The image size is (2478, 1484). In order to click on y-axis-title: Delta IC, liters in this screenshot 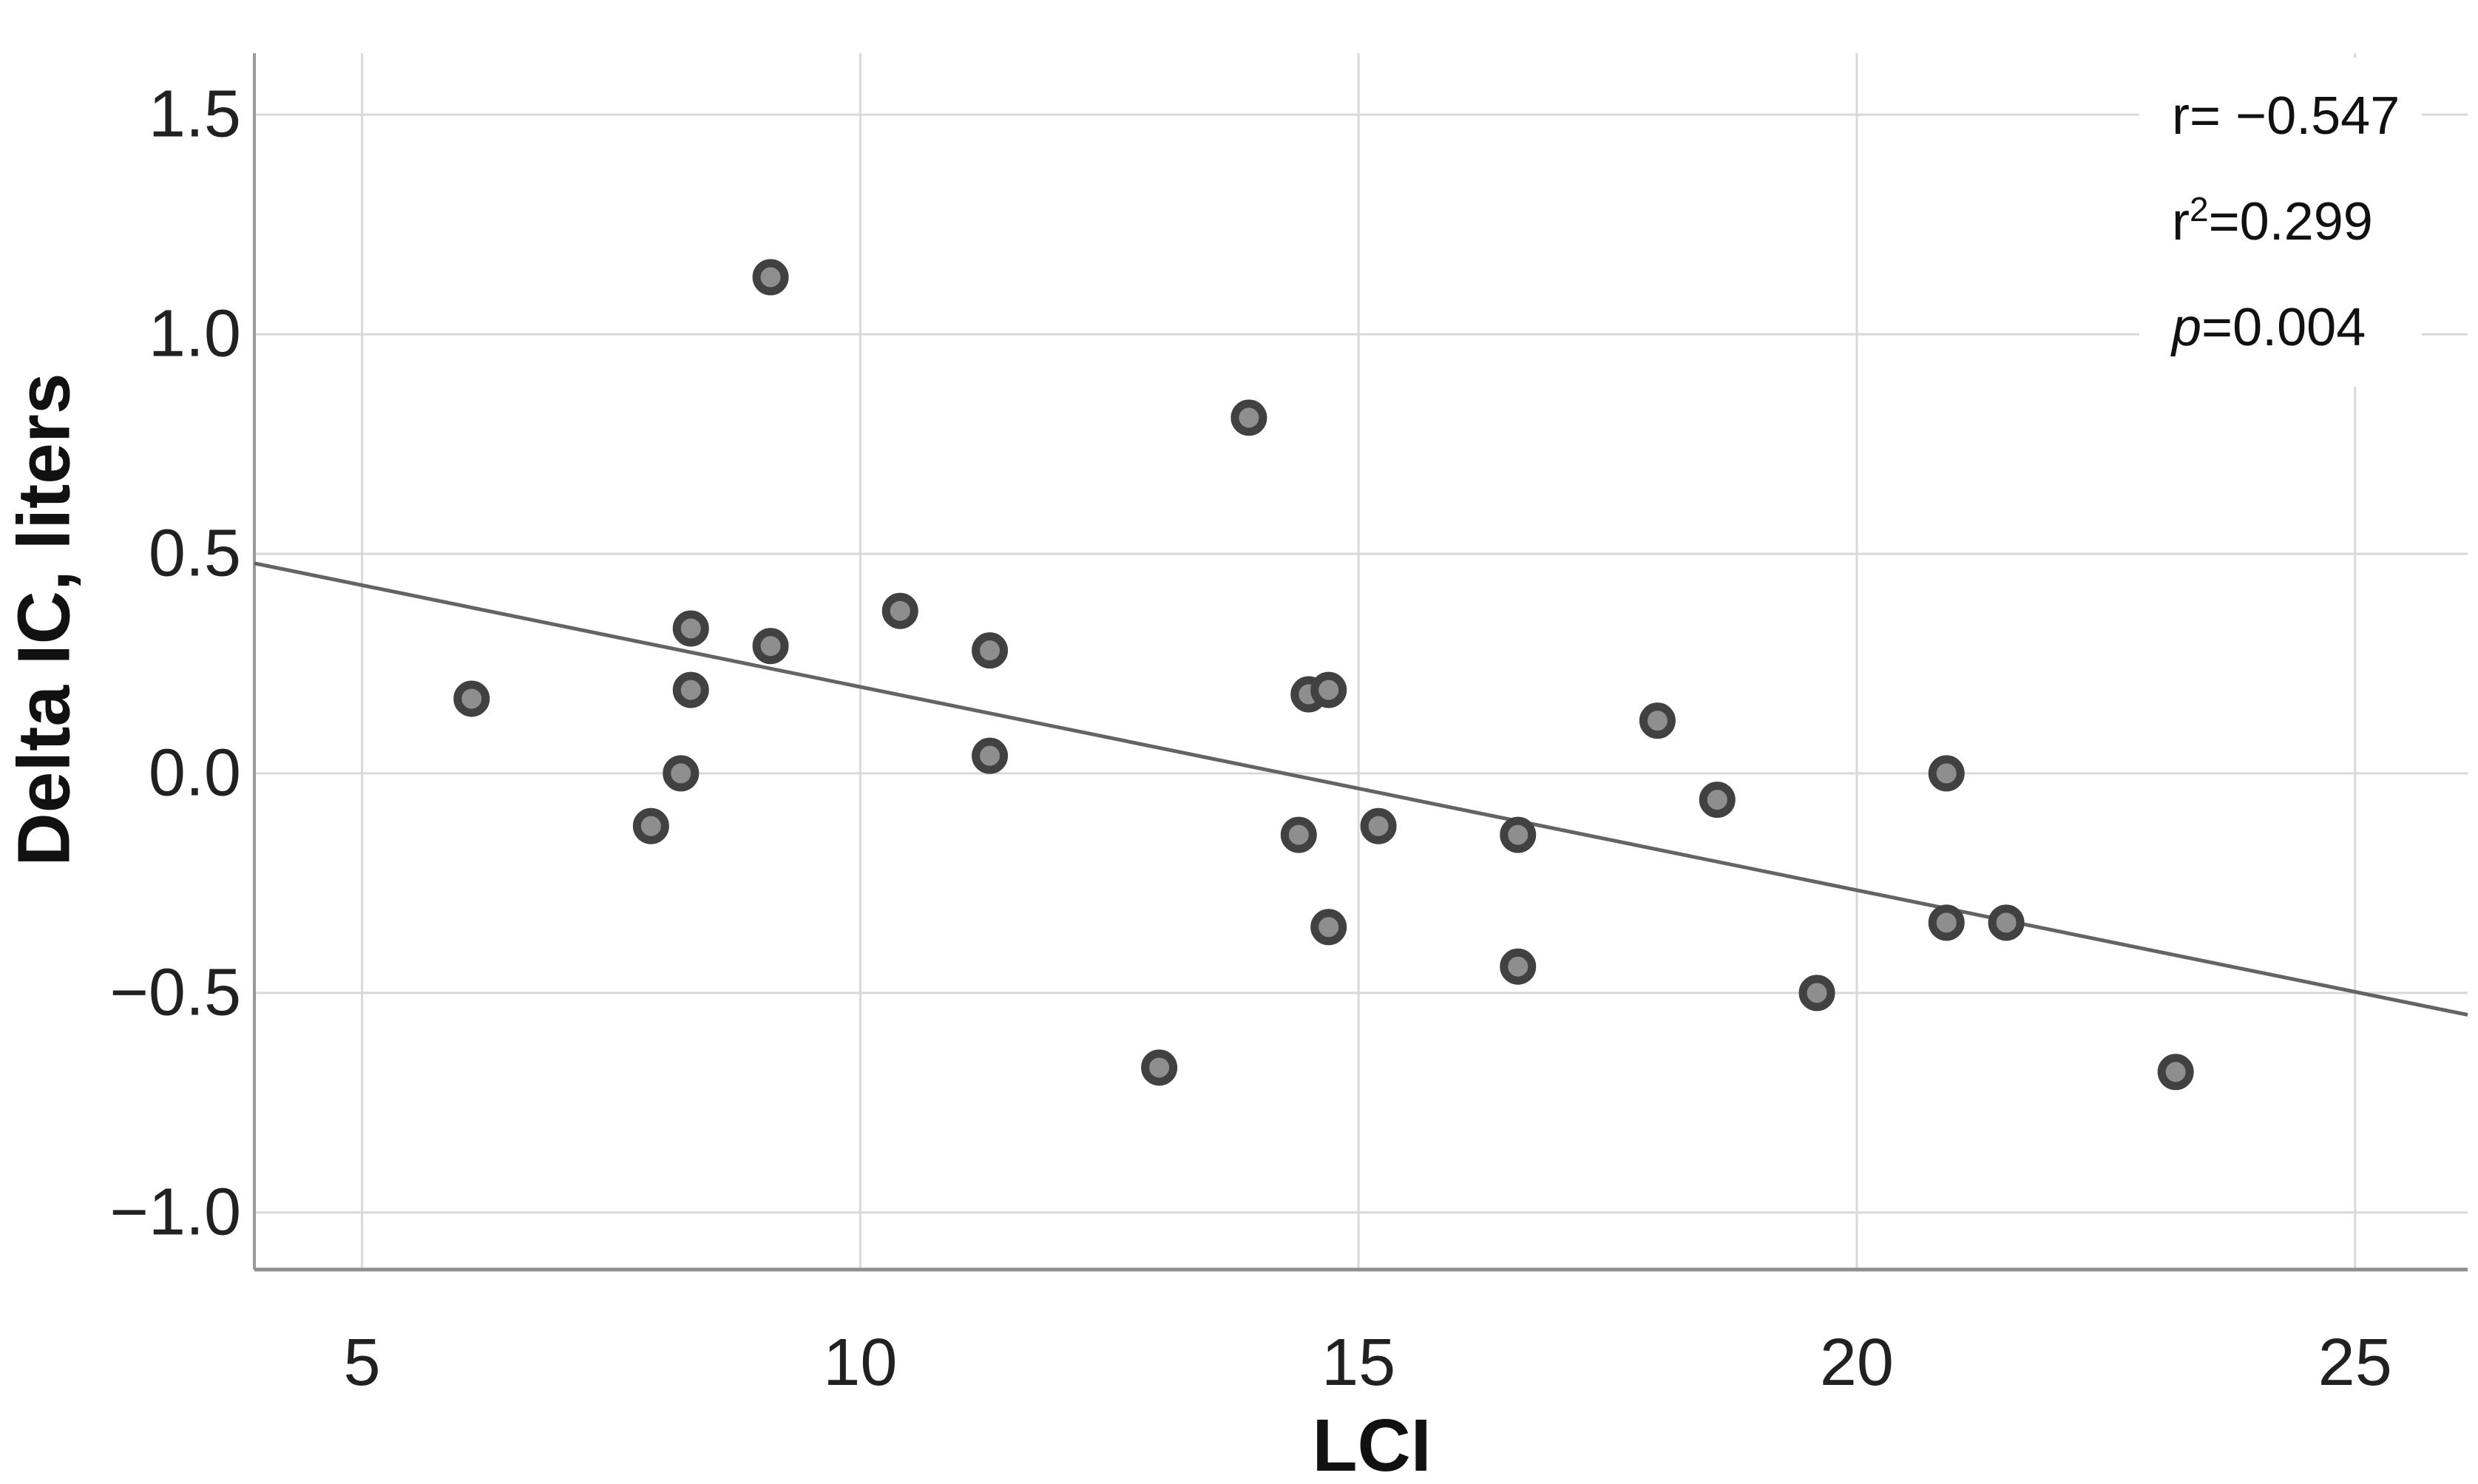, I will do `click(44, 620)`.